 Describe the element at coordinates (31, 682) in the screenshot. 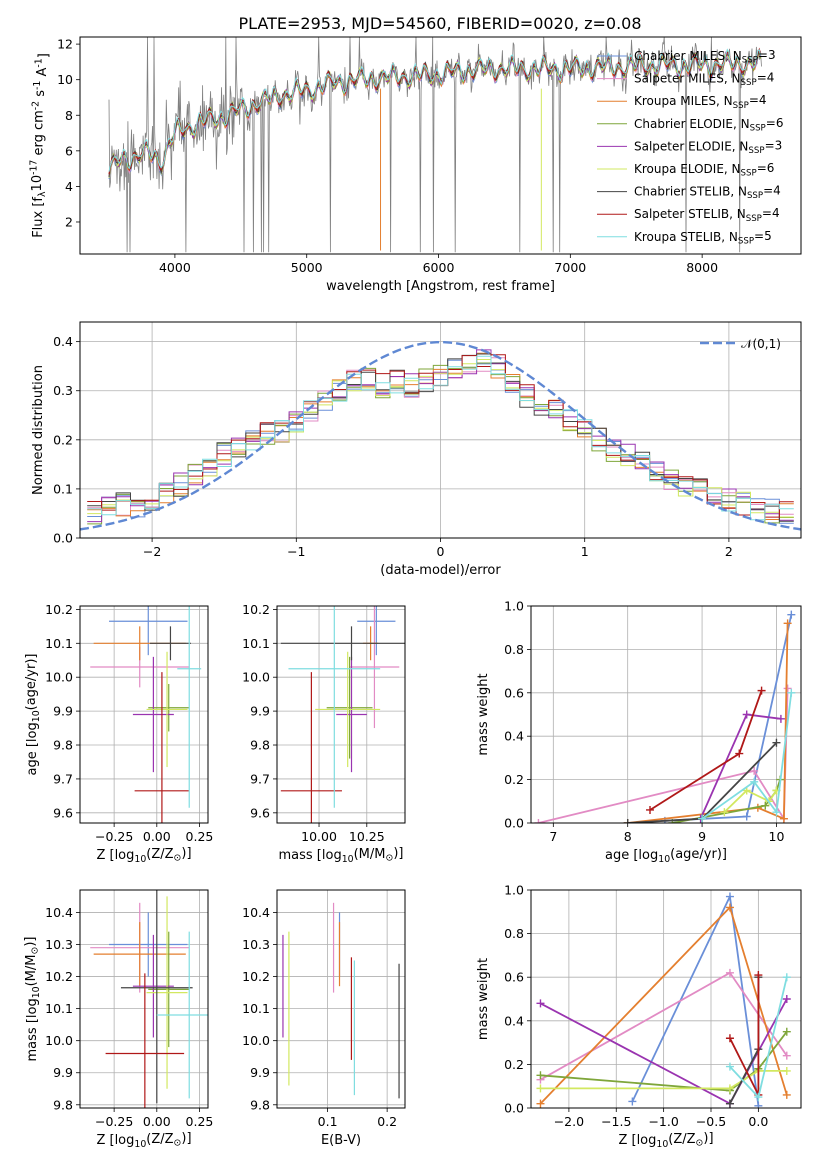

I see `label-span: (age/yr)]` at that location.